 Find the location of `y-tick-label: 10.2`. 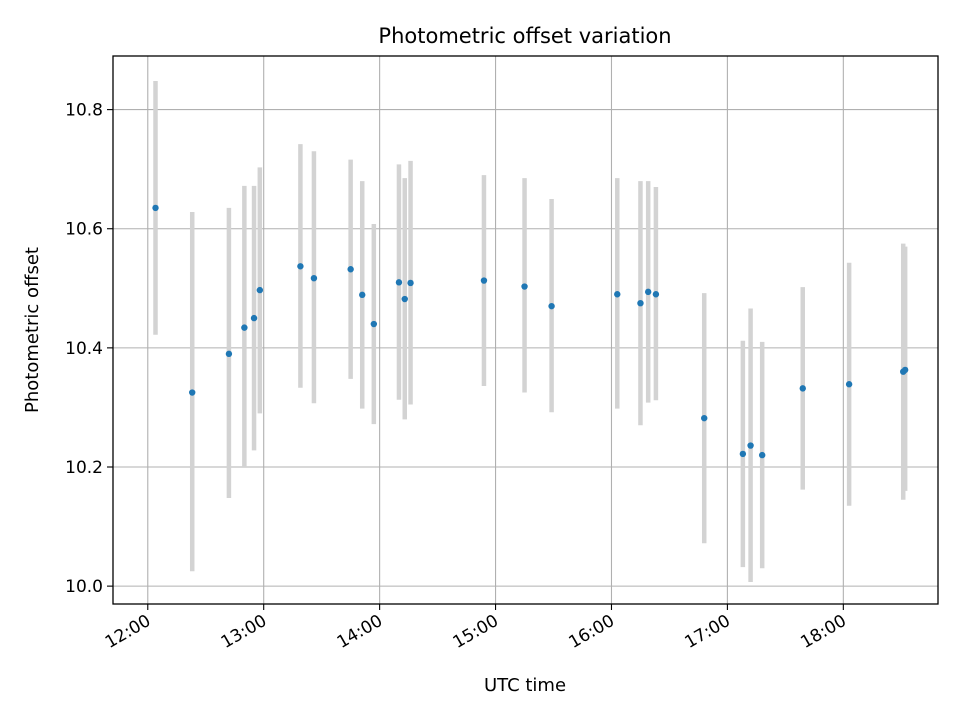

y-tick-label: 10.2 is located at coordinates (84, 468).